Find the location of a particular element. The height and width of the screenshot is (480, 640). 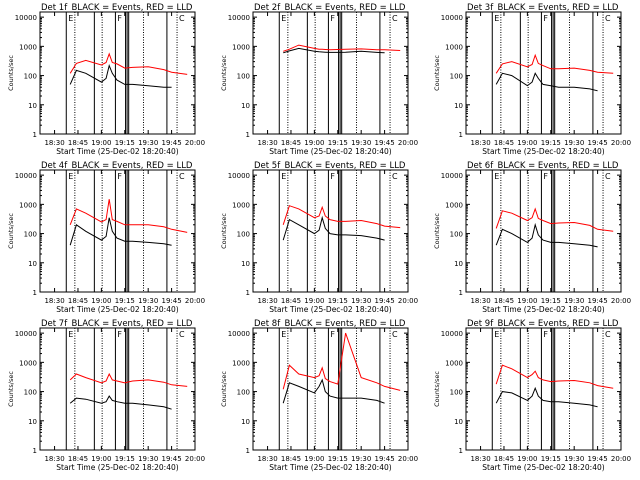

chart-title: Det 7f_BLACK = Events, RED = LLD is located at coordinates (117, 324).